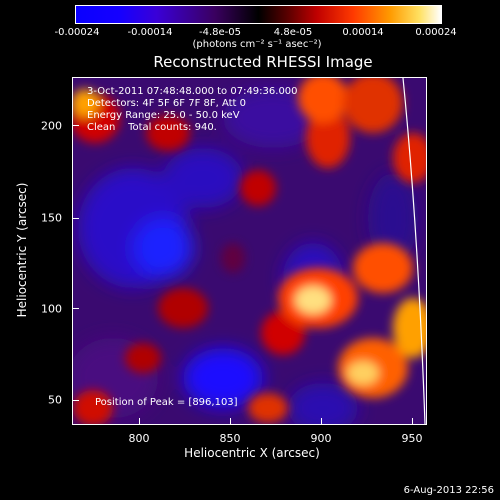 Image resolution: width=500 pixels, height=500 pixels. Describe the element at coordinates (252, 453) in the screenshot. I see `x-axis-label: Heliocentric X (arcsec)` at that location.